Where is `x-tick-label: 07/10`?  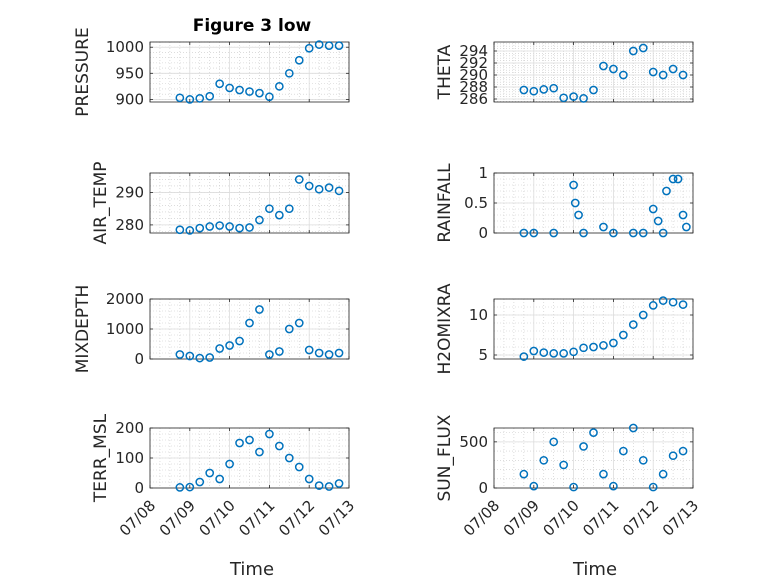 x-tick-label: 07/10 is located at coordinates (560, 517).